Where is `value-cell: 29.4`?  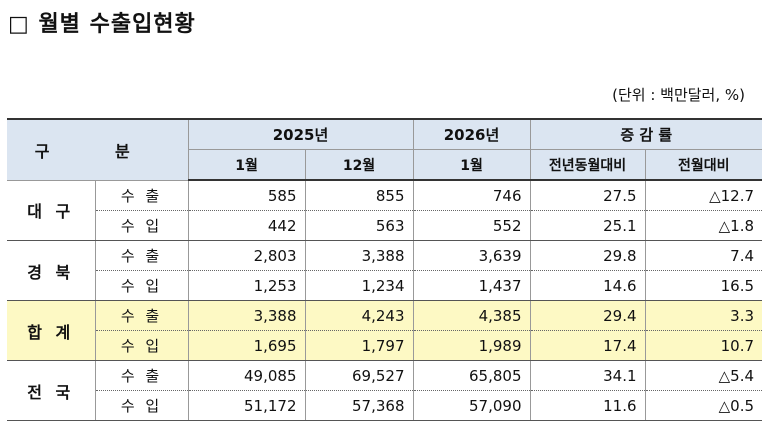 value-cell: 29.4 is located at coordinates (587, 315).